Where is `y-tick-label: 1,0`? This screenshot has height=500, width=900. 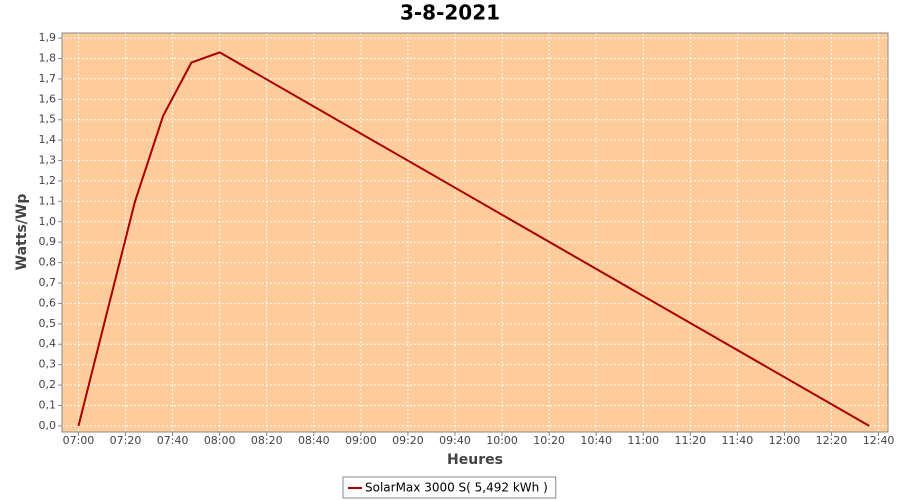 y-tick-label: 1,0 is located at coordinates (48, 221).